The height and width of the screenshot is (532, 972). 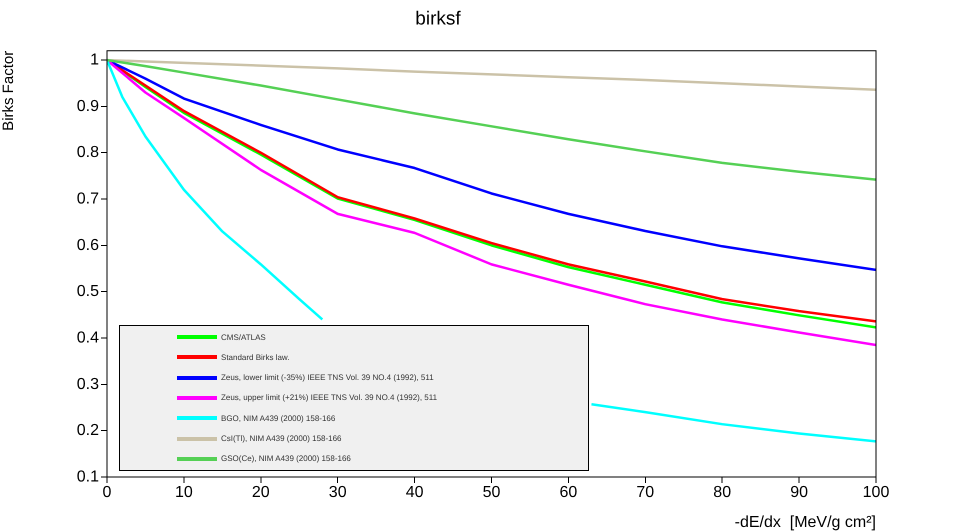 I want to click on x-tick-label: 0, so click(x=107, y=493).